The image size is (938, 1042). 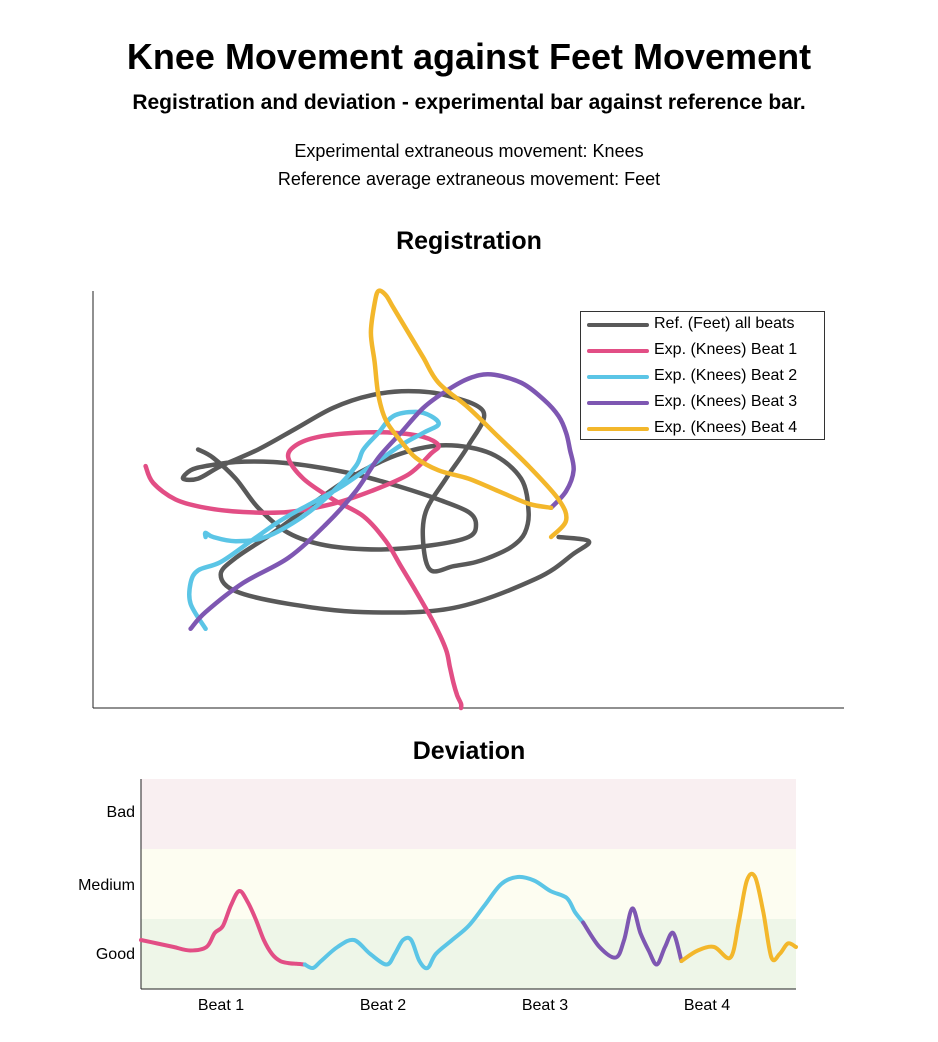 What do you see at coordinates (707, 1005) in the screenshot?
I see `deviation-xtick-beat-4: Beat 4` at bounding box center [707, 1005].